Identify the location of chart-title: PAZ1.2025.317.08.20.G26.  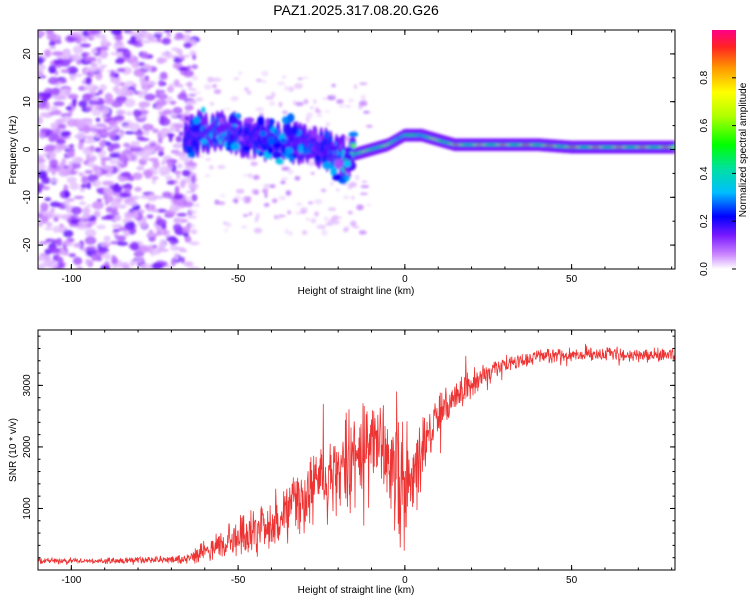
(356, 10).